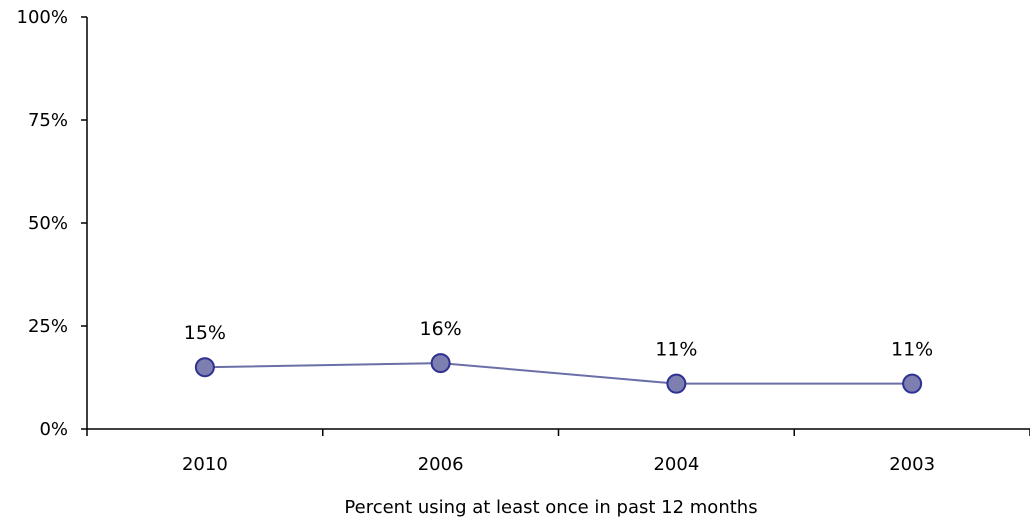 This screenshot has width=1030, height=523. I want to click on series-line, so click(558, 373).